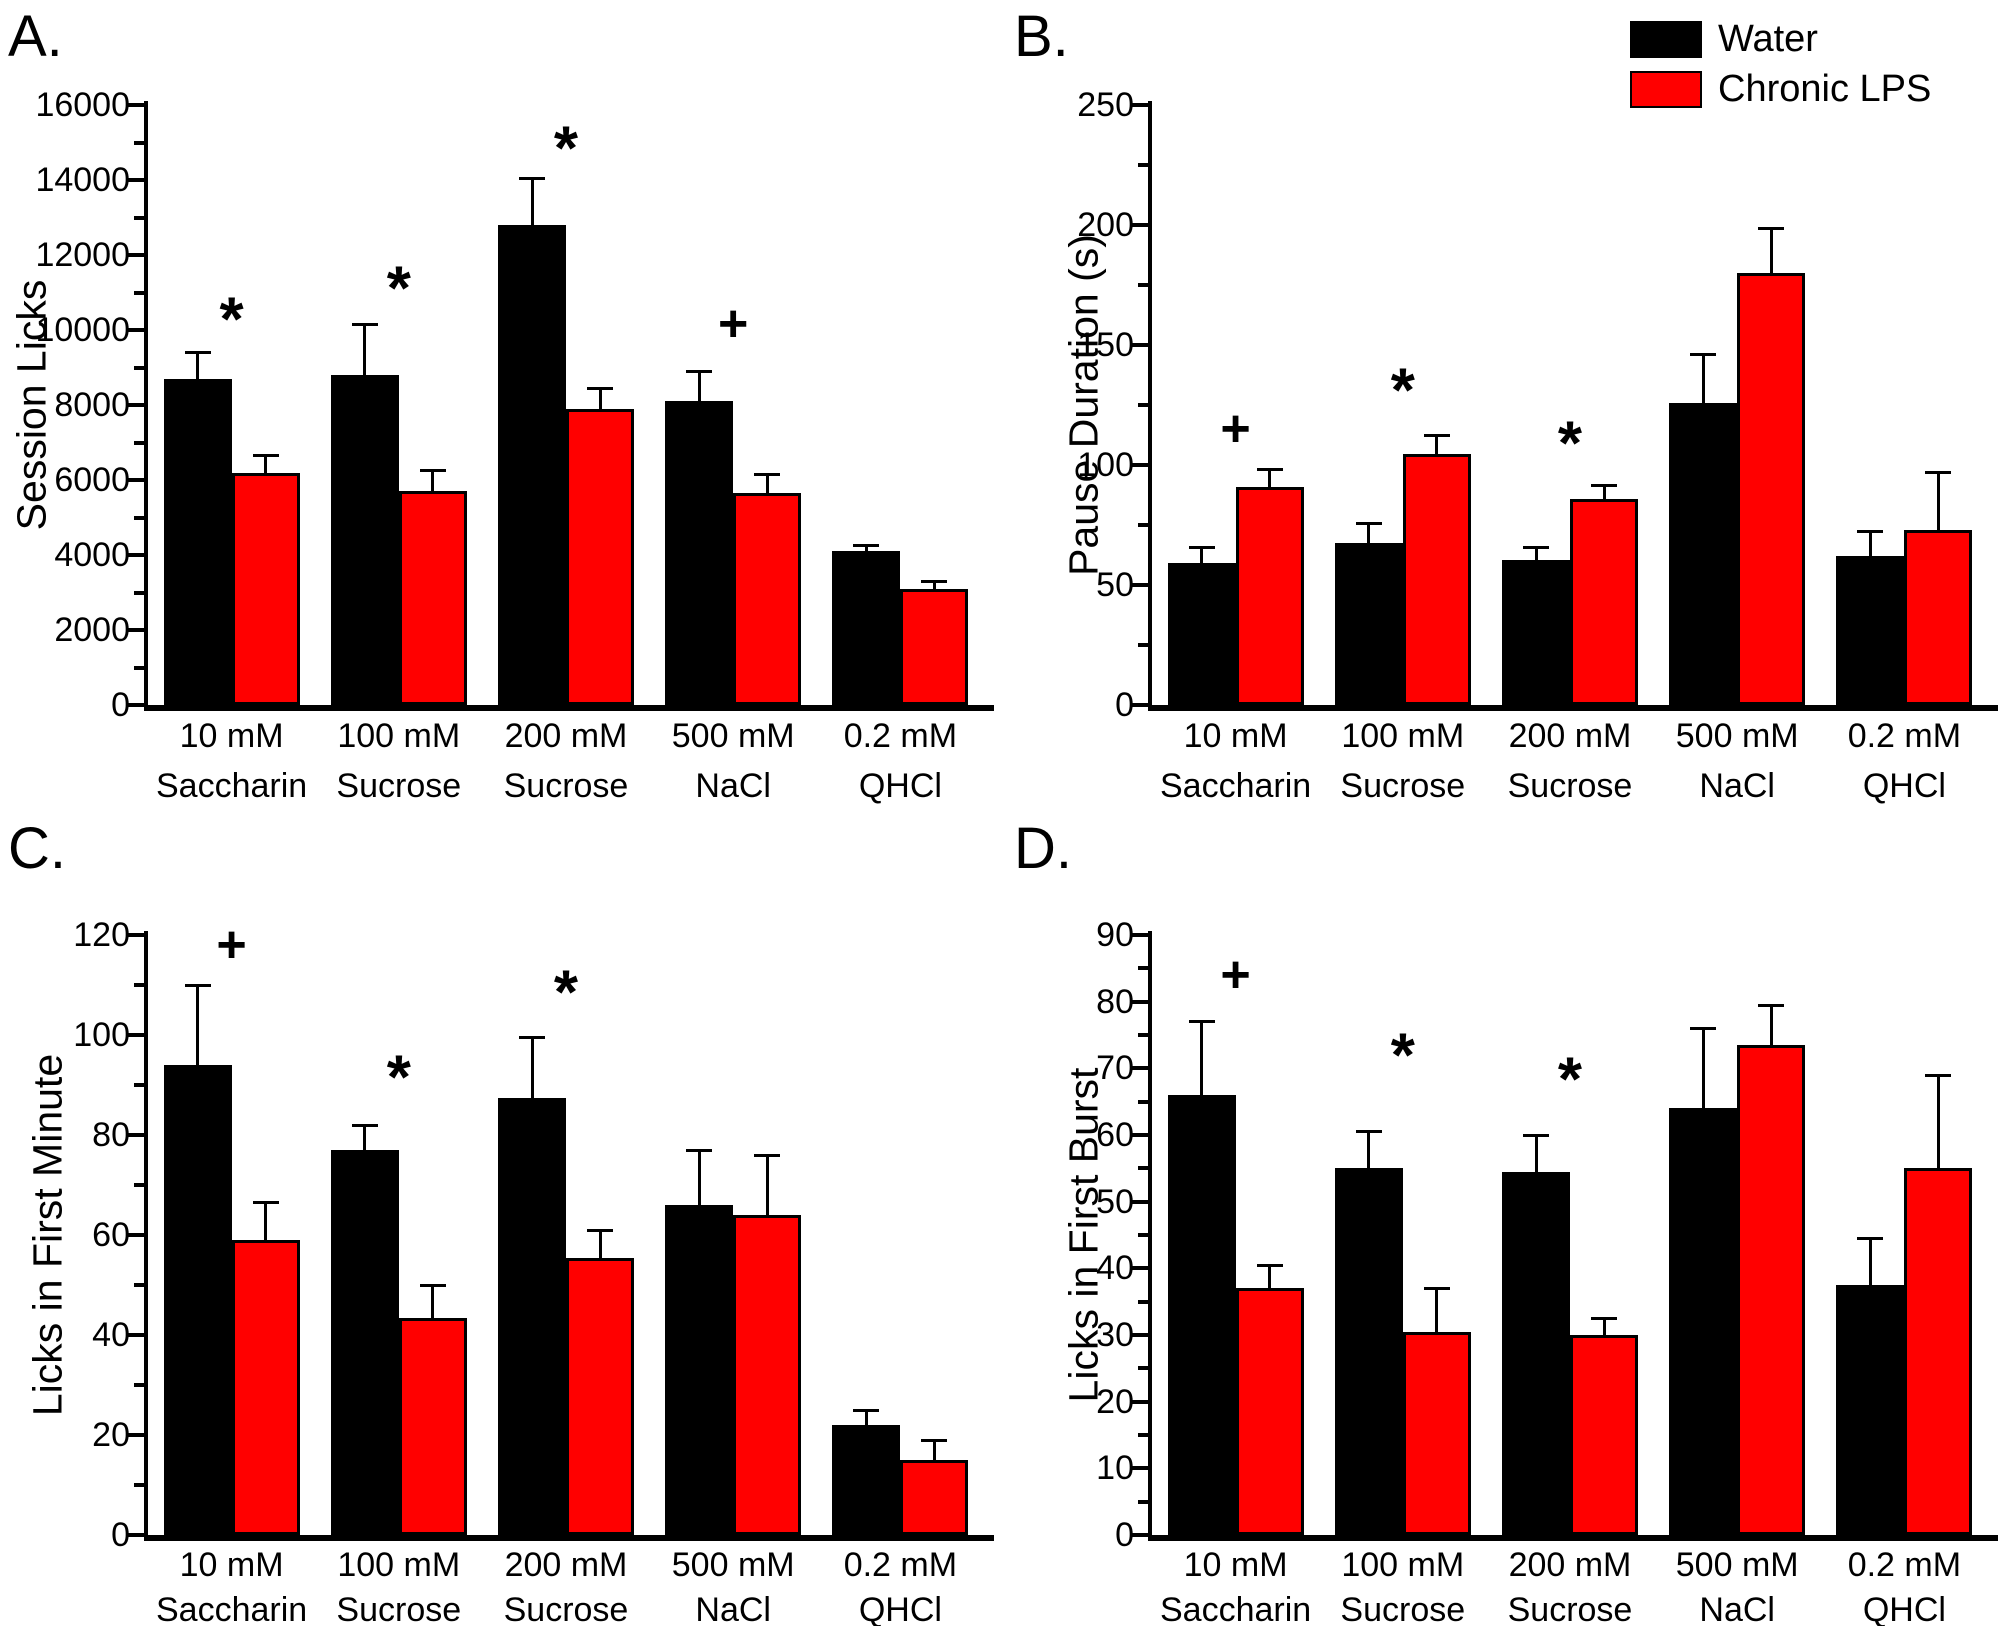 This screenshot has height=1626, width=2007. I want to click on y-tick-label-d-0: 0, so click(1124, 1535).